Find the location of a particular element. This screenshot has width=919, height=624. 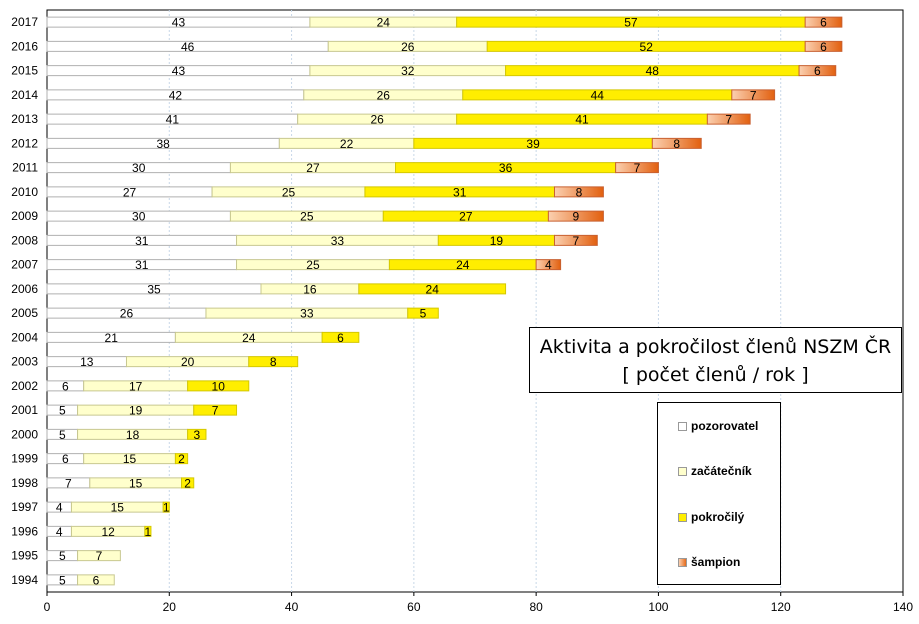

legend: pozorovatel začátečník pokročilý šampion is located at coordinates (719, 493).